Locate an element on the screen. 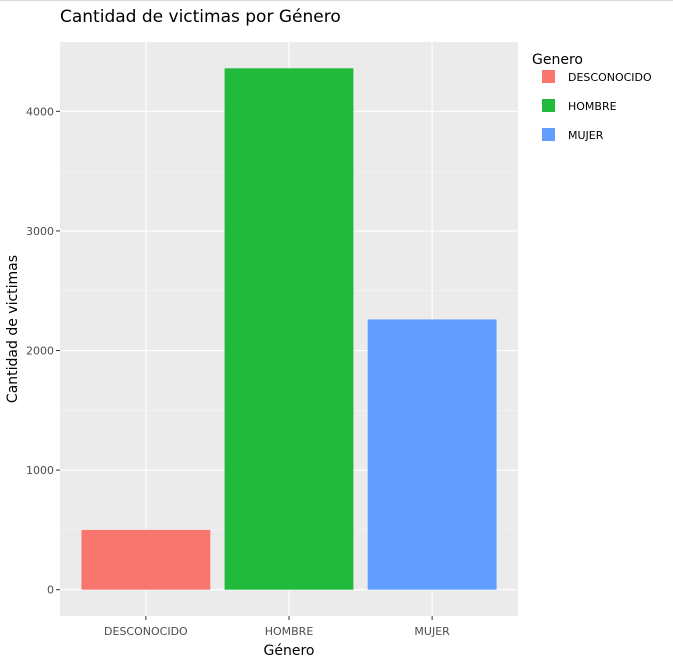  x-tick-label: MUJER is located at coordinates (432, 631).